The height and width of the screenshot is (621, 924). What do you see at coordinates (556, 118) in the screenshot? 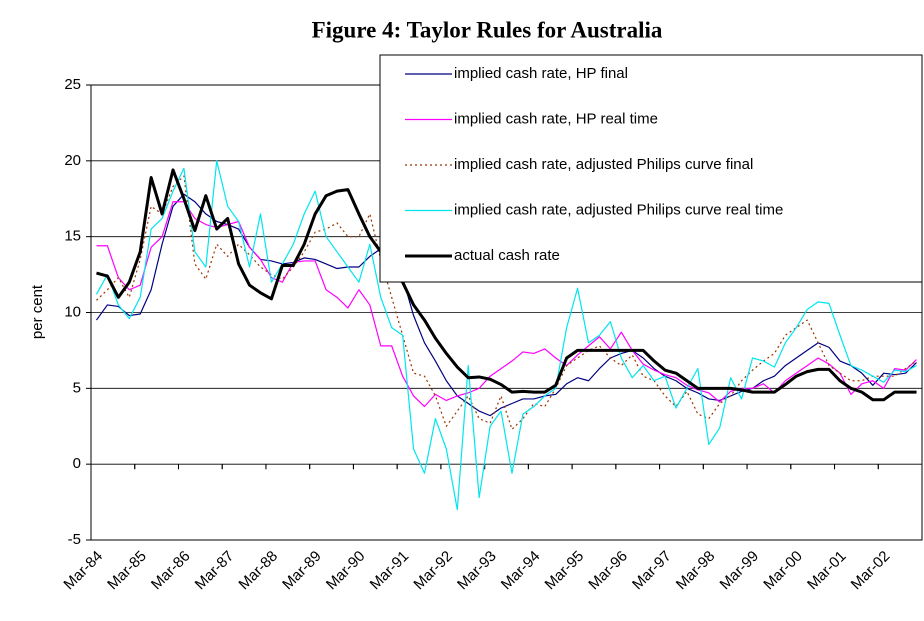
I see `legend-label: implied cash rate, HP real time` at bounding box center [556, 118].